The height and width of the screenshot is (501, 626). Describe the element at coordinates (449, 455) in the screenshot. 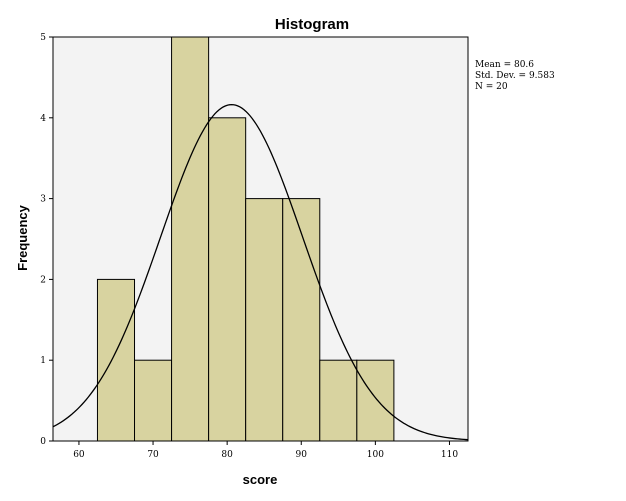

I see `x-tick-label: 110` at that location.